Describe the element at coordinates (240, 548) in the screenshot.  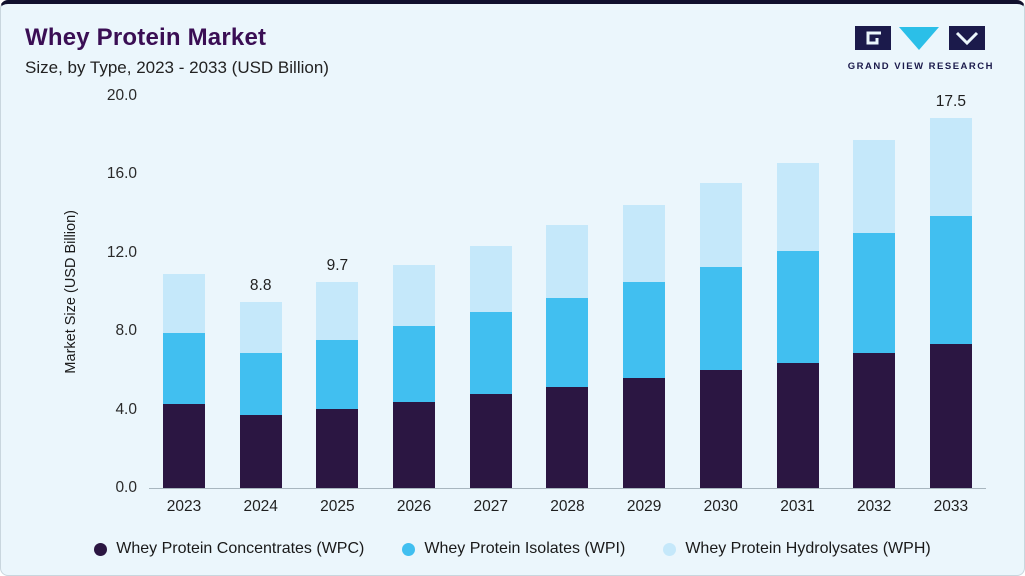
I see `legend-label: Whey Protein Concentrates (WPC)` at that location.